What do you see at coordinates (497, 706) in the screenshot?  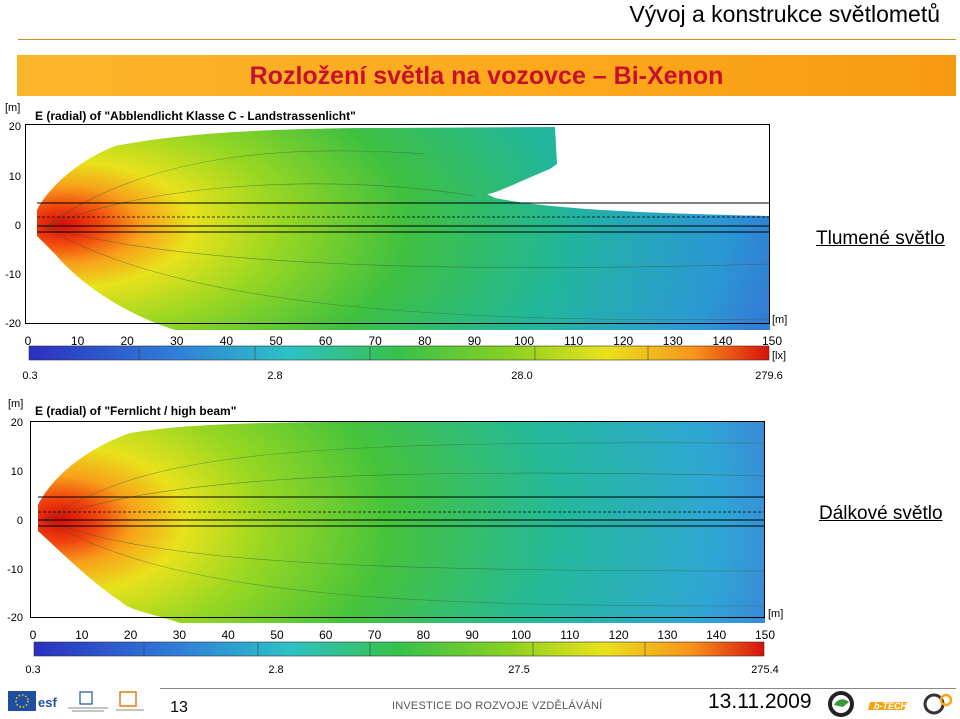 I see `footer-text: INVESTICE DO ROZVOJE VZDĚLÁVÁNÍ` at bounding box center [497, 706].